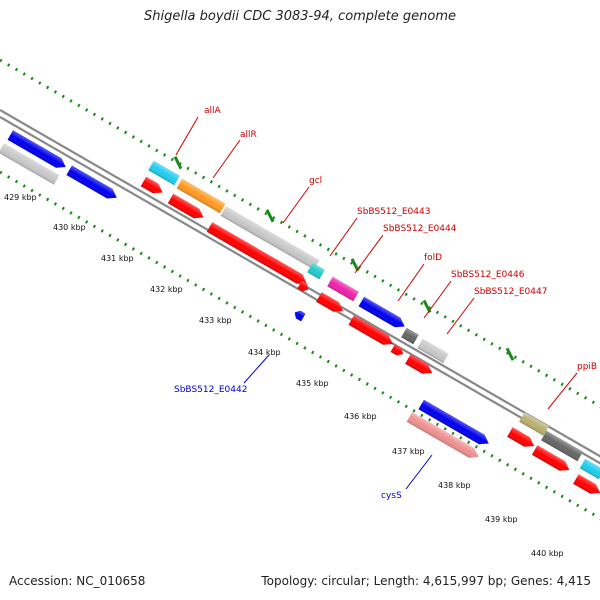 The image size is (600, 600). Describe the element at coordinates (77, 581) in the screenshot. I see `accession-text: Accession: NC_010658` at that location.